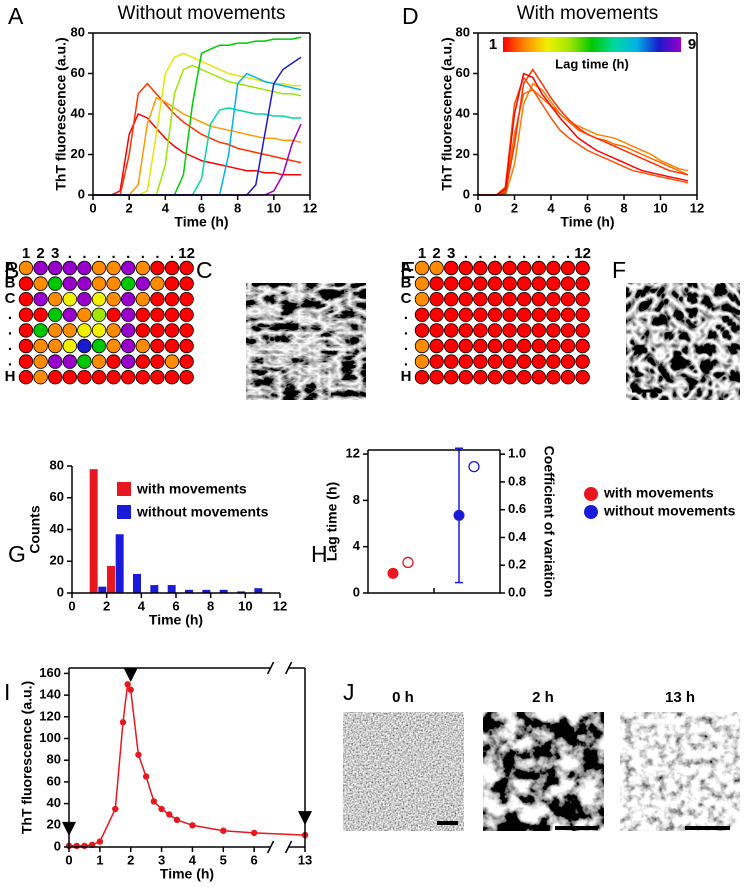 The width and height of the screenshot is (745, 887). Describe the element at coordinates (517, 508) in the screenshot. I see `y2-tick-label: 0.6` at that location.